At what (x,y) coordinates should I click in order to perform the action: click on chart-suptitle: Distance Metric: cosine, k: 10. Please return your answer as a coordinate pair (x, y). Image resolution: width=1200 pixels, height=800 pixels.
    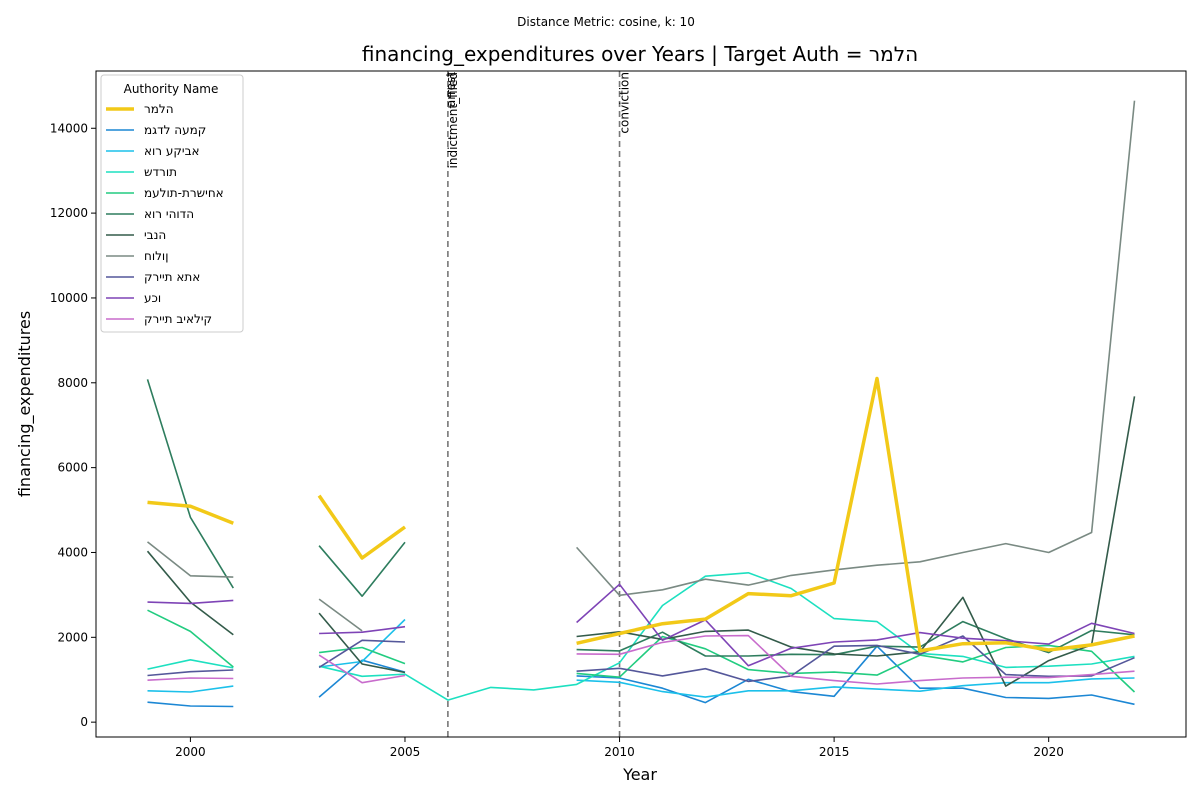
    Looking at the image, I should click on (606, 22).